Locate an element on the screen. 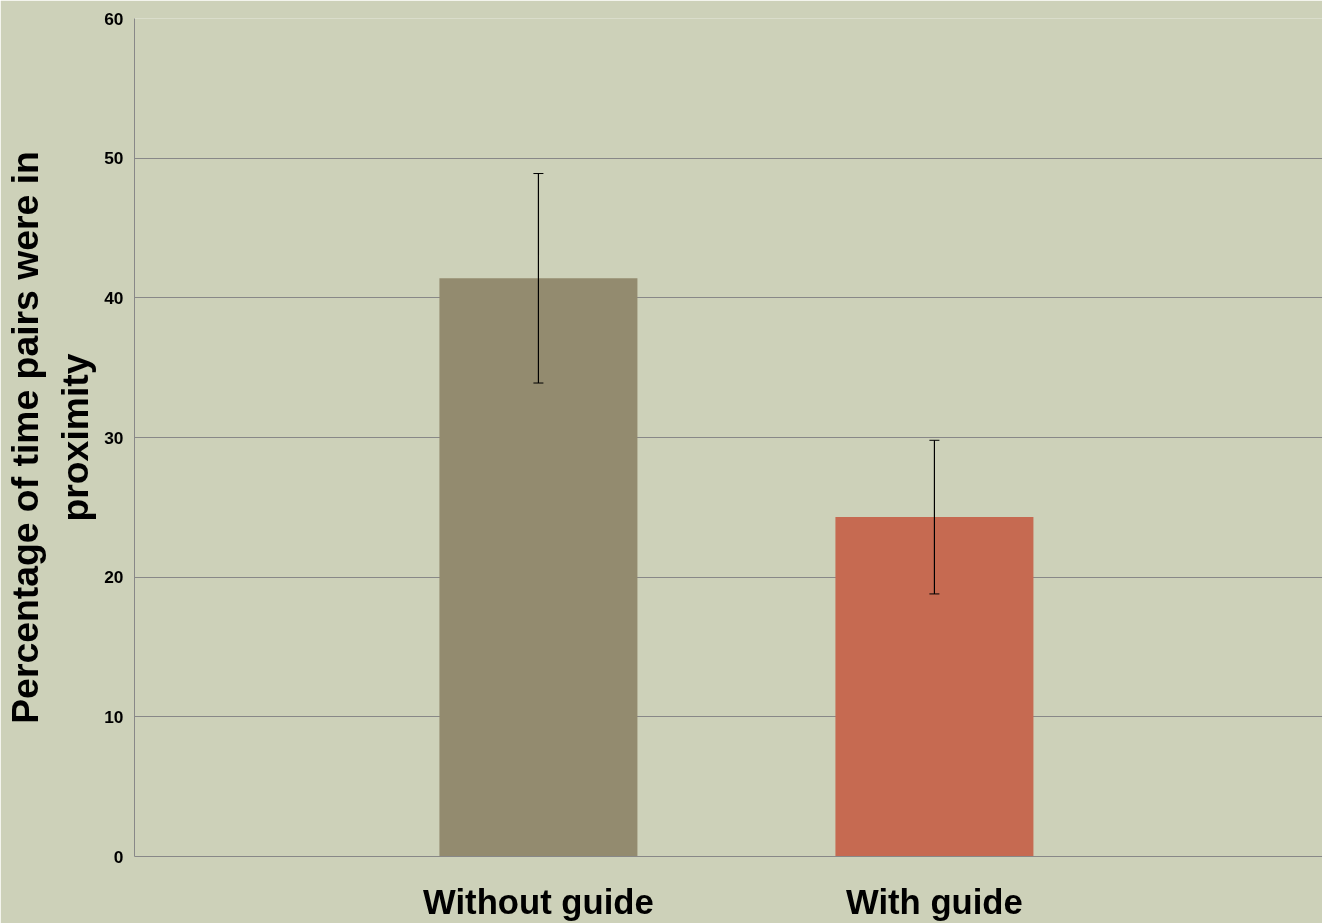 The image size is (1322, 923). y-tick-label: 50 is located at coordinates (114, 158).